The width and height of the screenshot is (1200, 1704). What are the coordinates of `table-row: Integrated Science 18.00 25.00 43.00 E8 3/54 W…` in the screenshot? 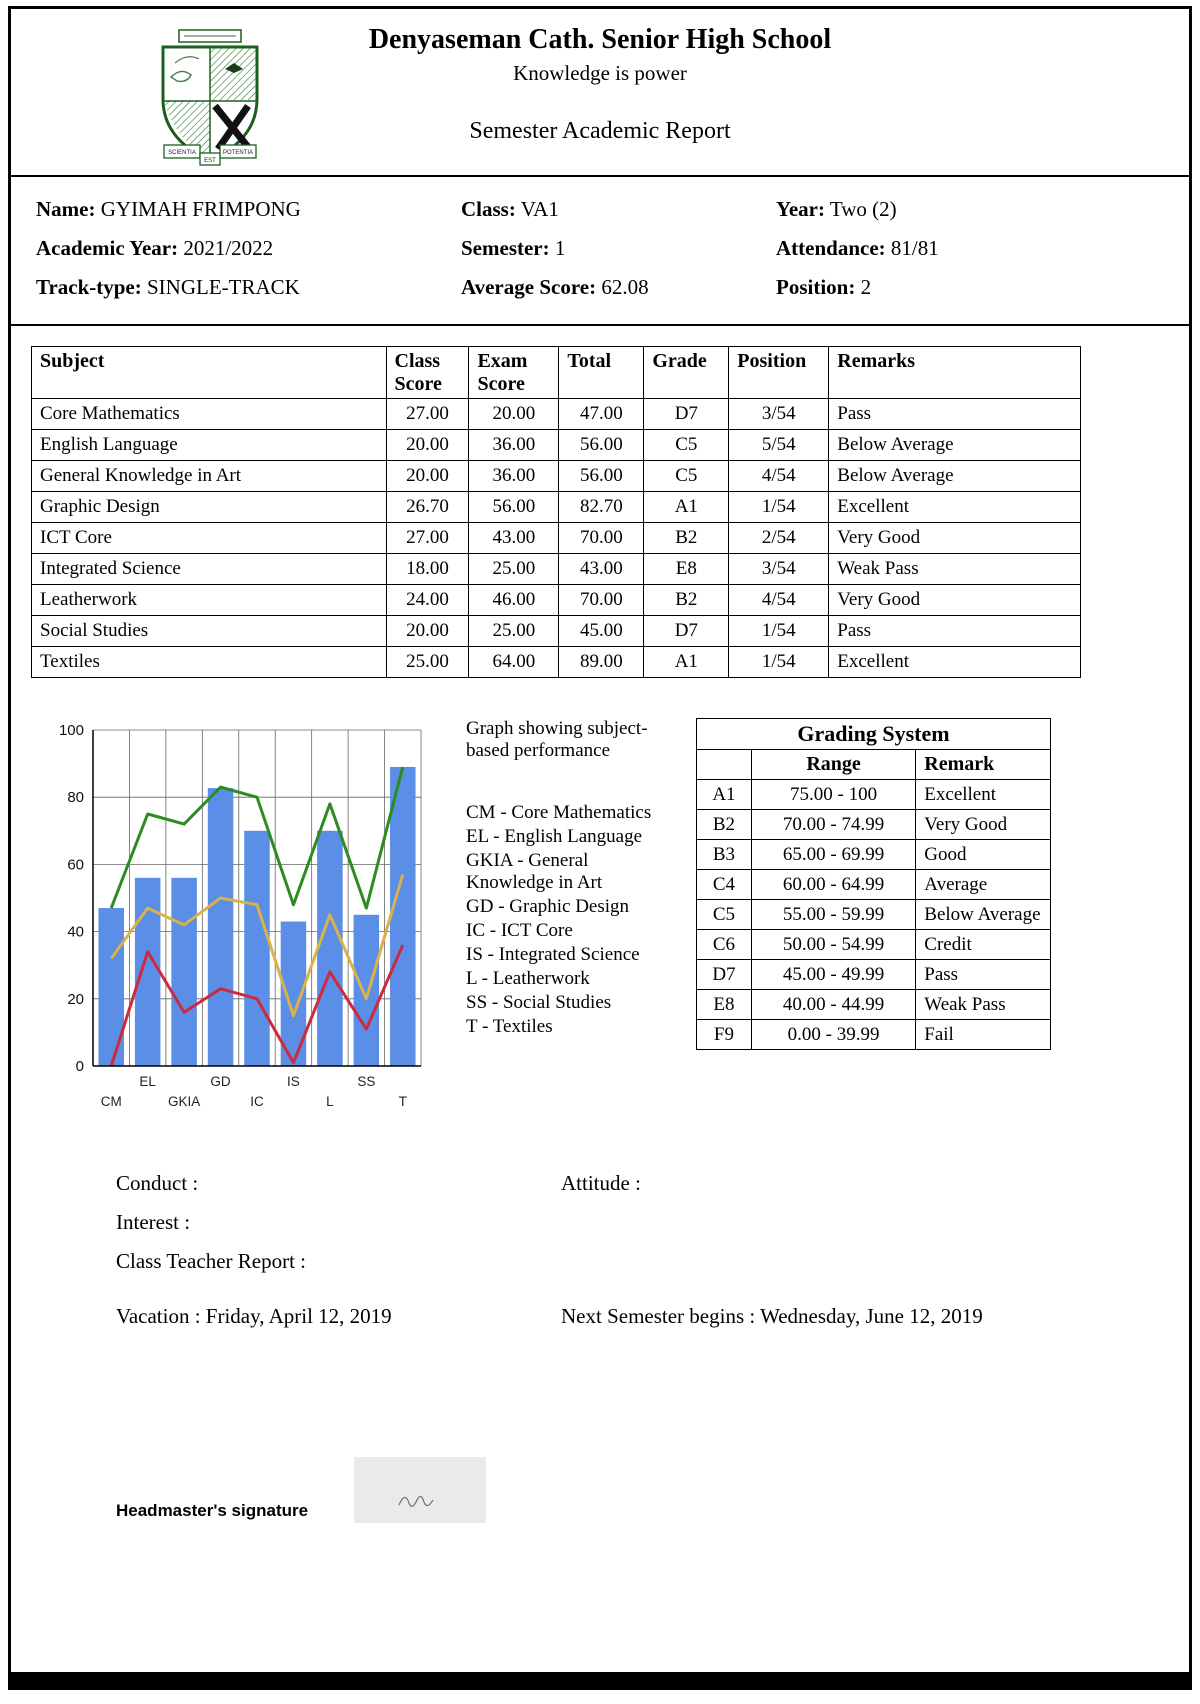 It's located at (556, 569).